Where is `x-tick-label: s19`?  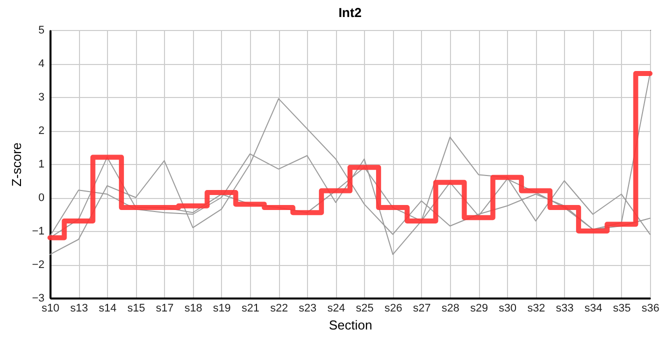 x-tick-label: s19 is located at coordinates (222, 308).